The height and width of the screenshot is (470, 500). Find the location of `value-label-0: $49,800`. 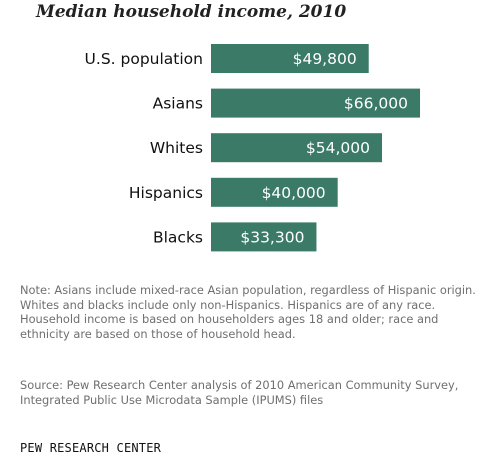

value-label-0: $49,800 is located at coordinates (325, 59).